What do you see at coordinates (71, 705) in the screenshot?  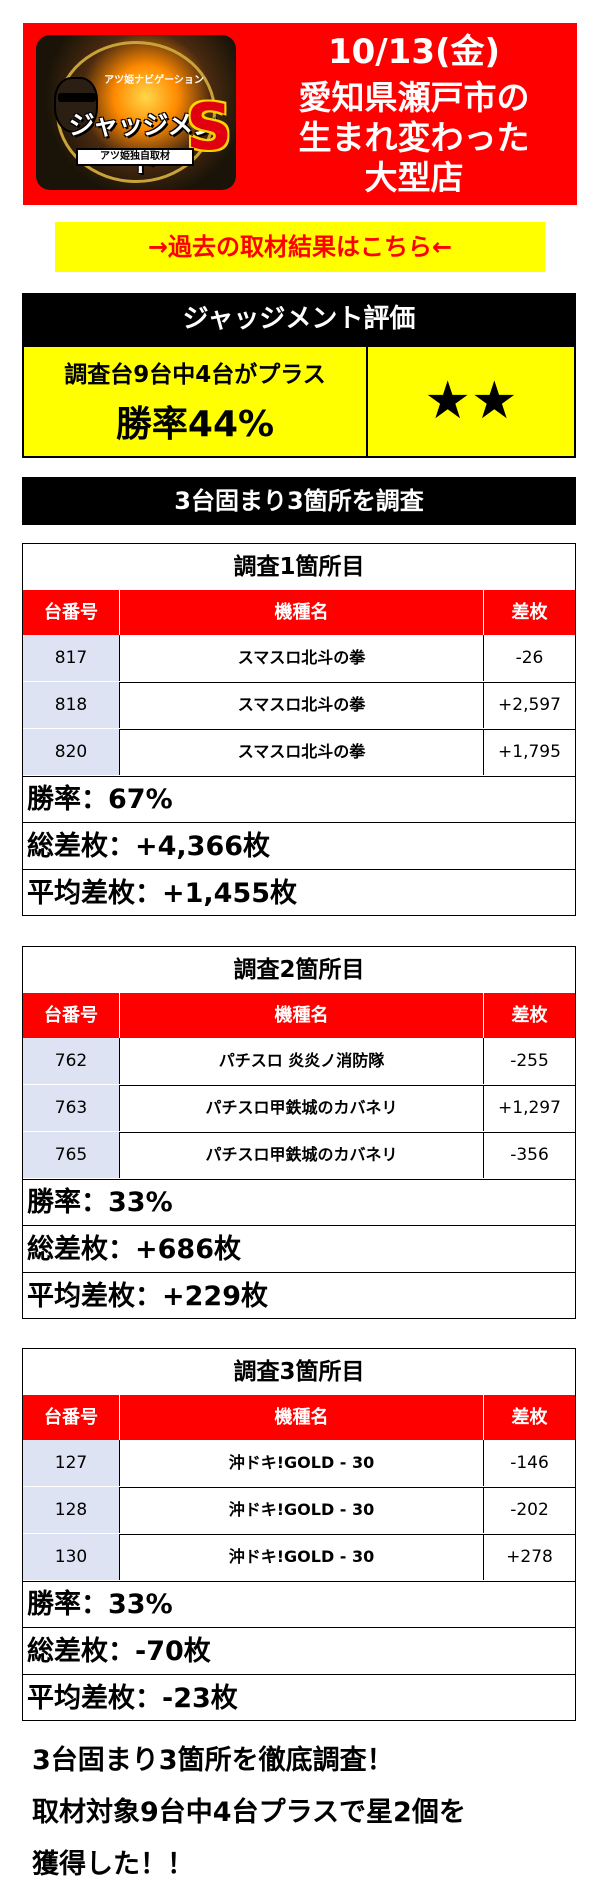 I see `machine-number: 818` at bounding box center [71, 705].